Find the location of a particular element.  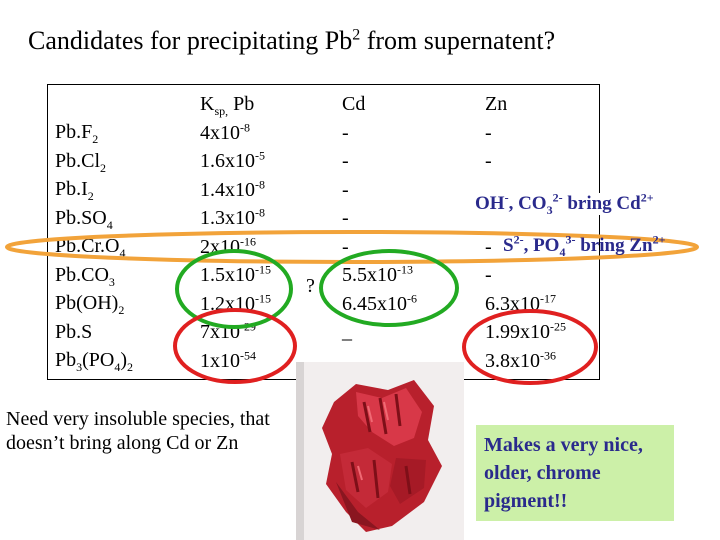

question-mark: ? is located at coordinates (310, 286).